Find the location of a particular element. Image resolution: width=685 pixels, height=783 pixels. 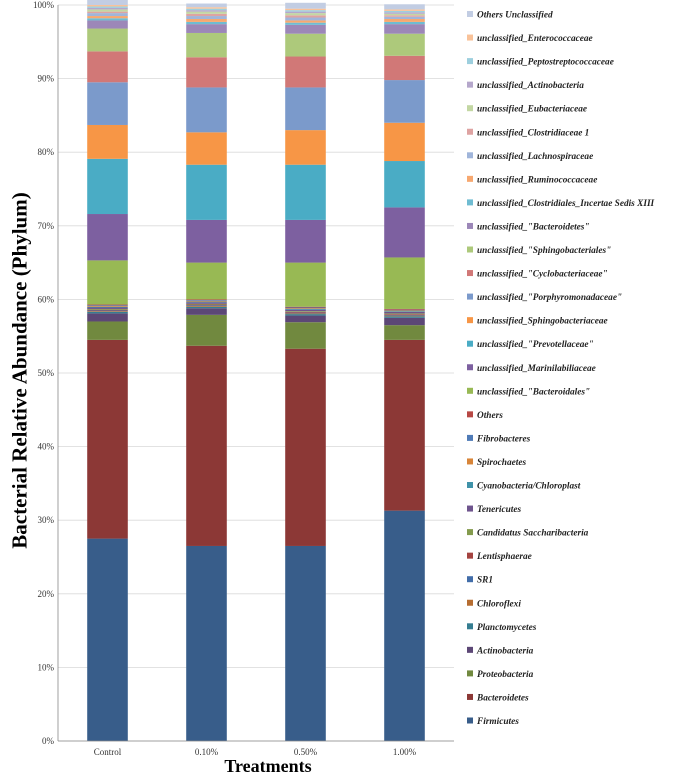

y-tick-label: 10% is located at coordinates (46, 667).